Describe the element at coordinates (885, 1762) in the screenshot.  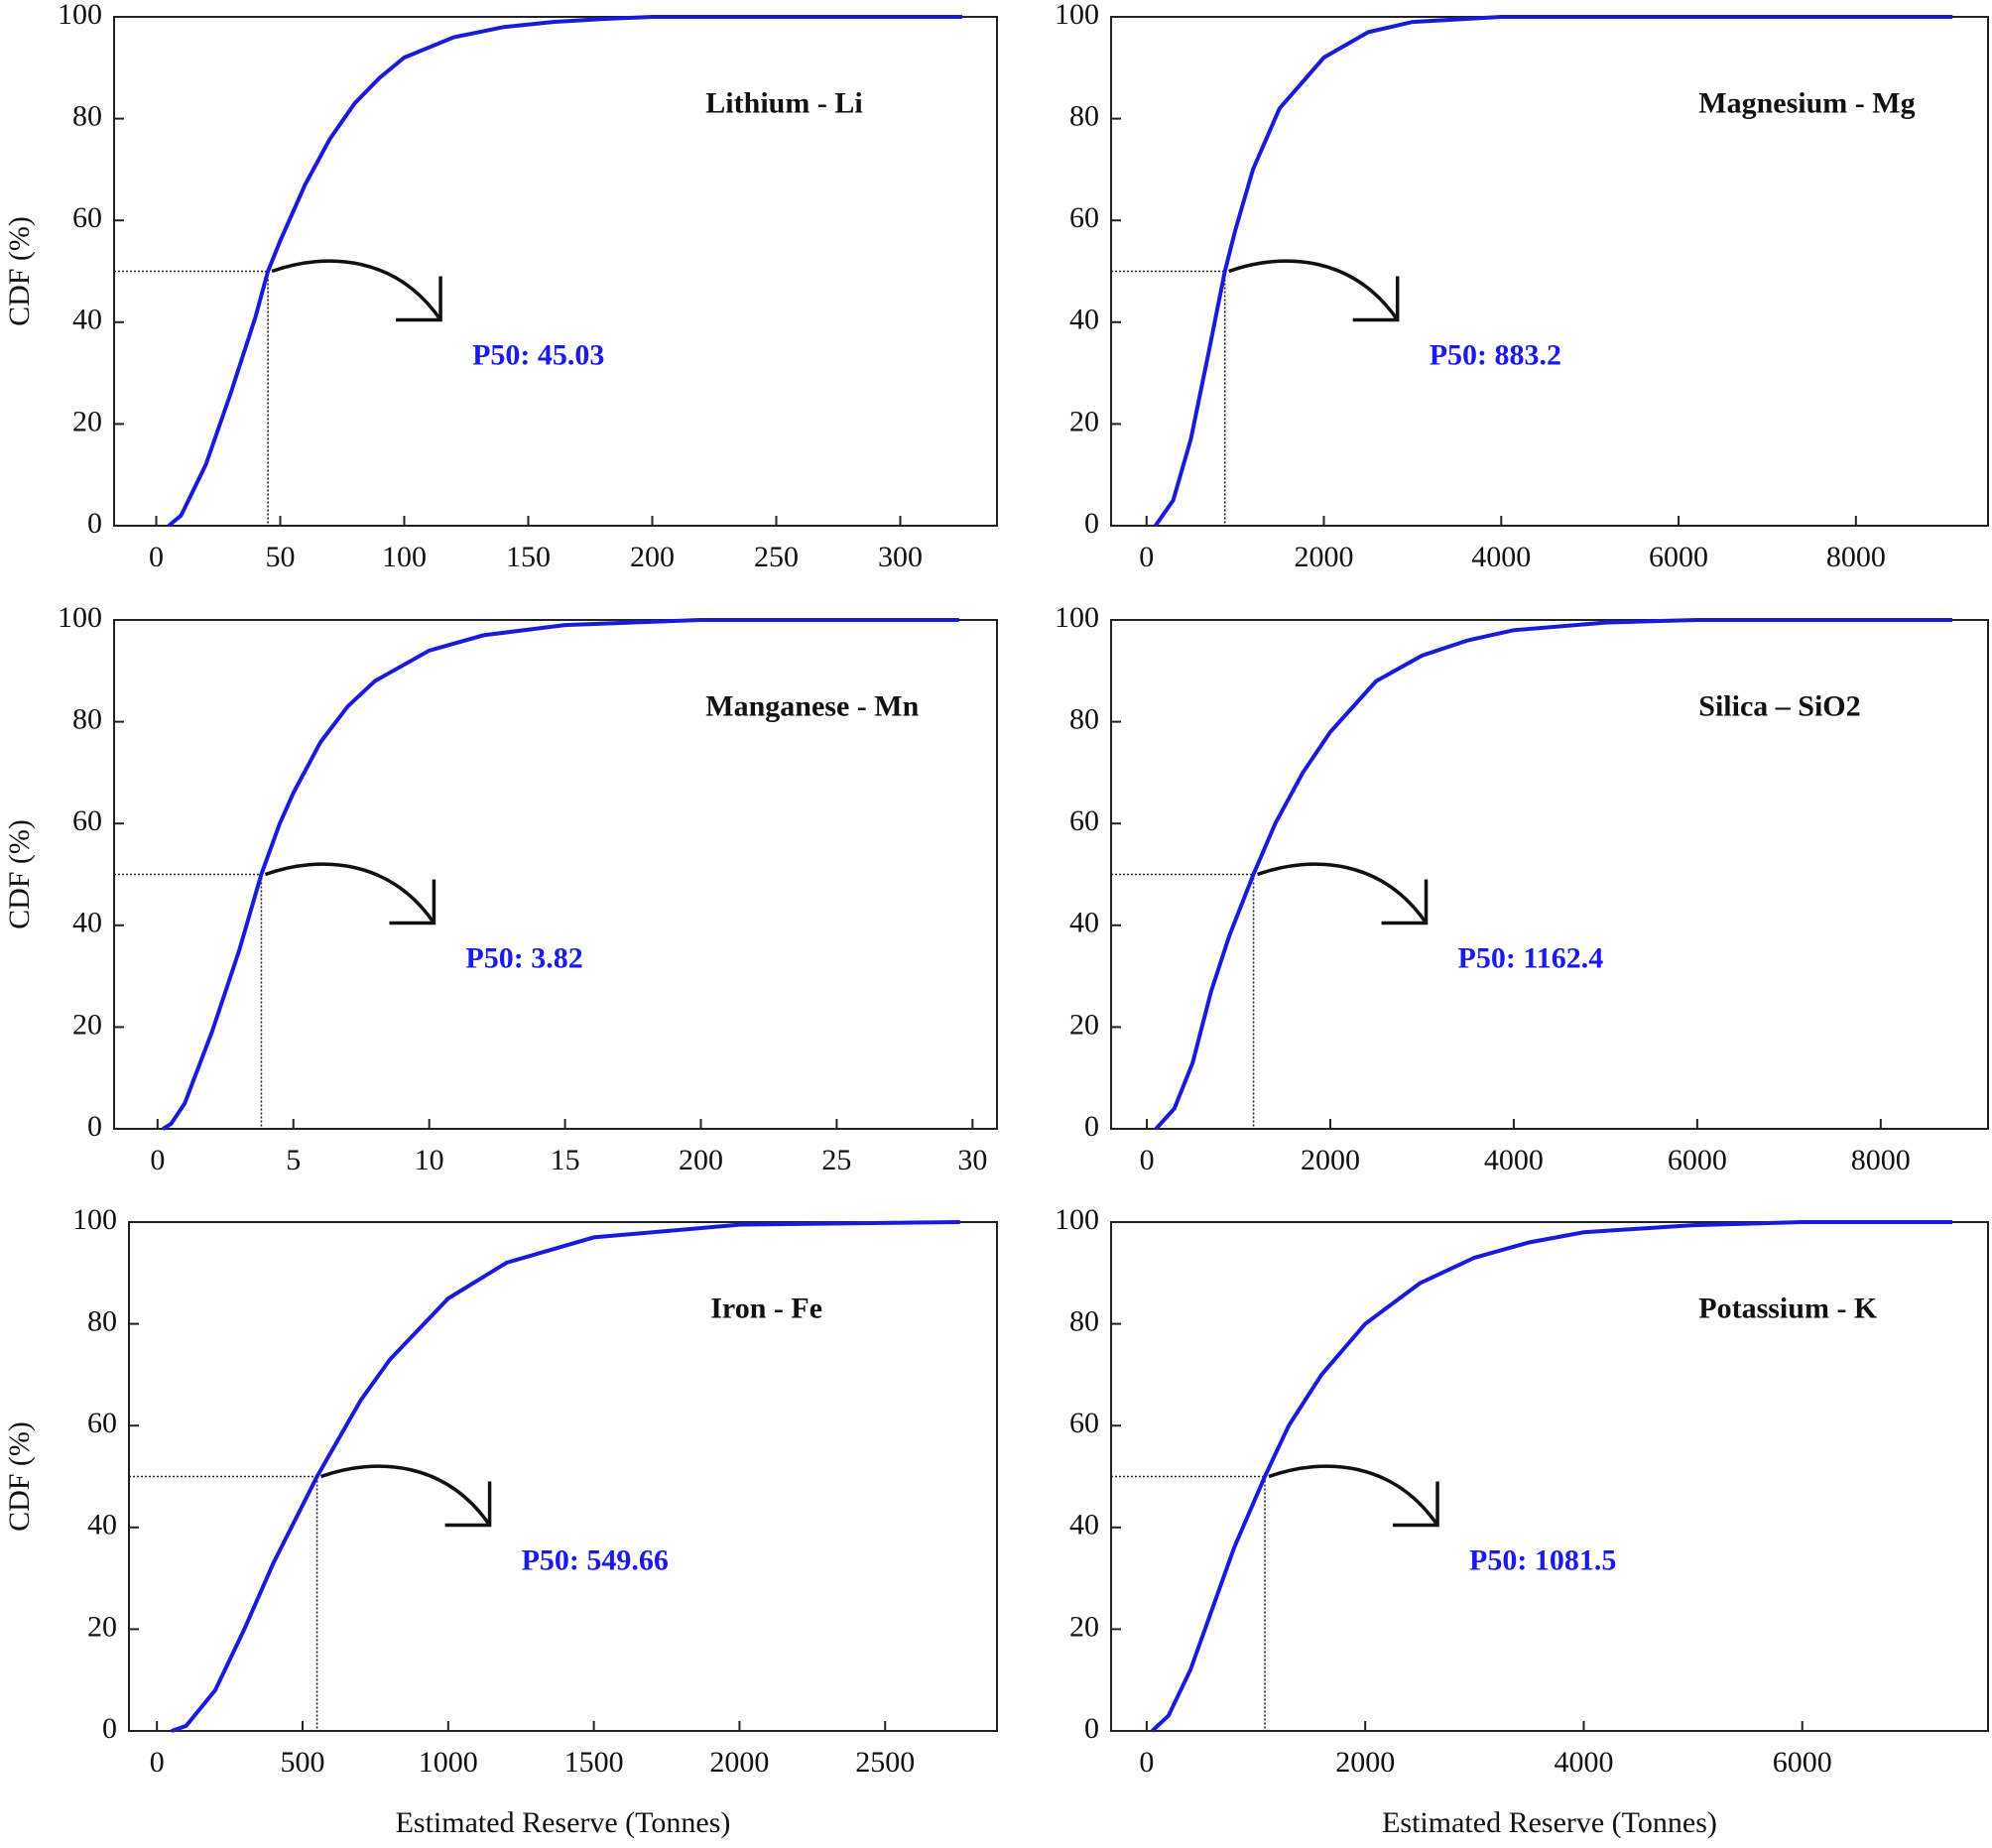
I see `x-tick-label: 2500` at that location.